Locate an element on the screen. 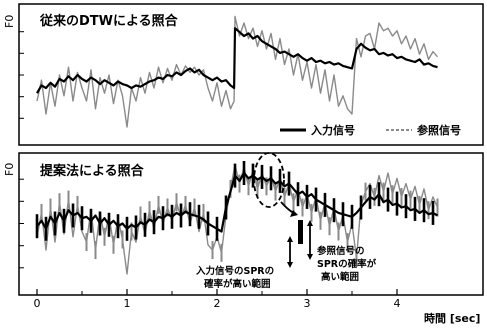 The image size is (487, 328). bottom-y-axis-label: F0 is located at coordinates (9, 169).